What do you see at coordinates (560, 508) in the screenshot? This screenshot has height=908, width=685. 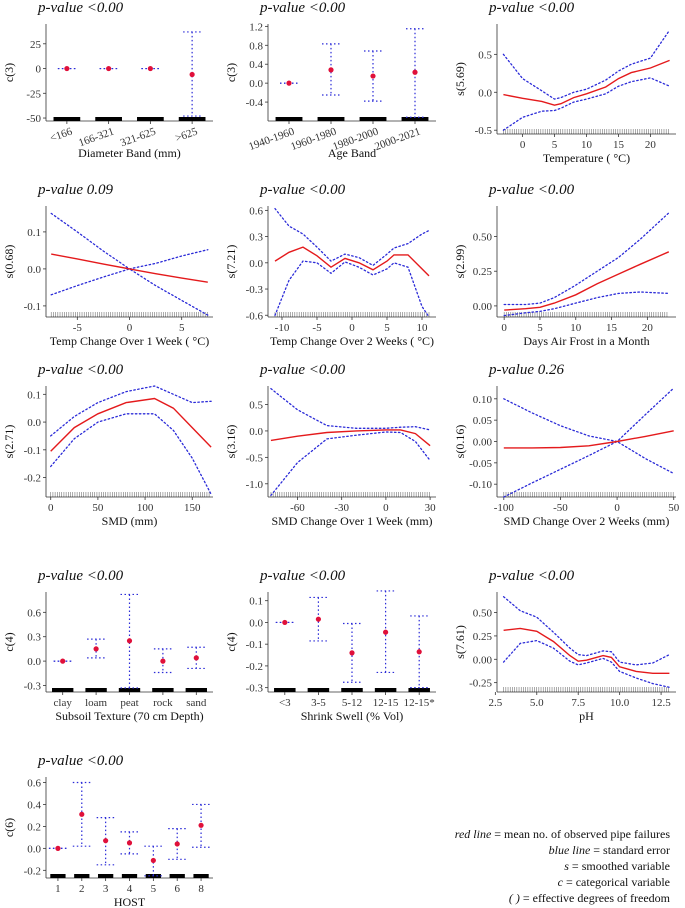 I see `x-tick-label: -50` at bounding box center [560, 508].